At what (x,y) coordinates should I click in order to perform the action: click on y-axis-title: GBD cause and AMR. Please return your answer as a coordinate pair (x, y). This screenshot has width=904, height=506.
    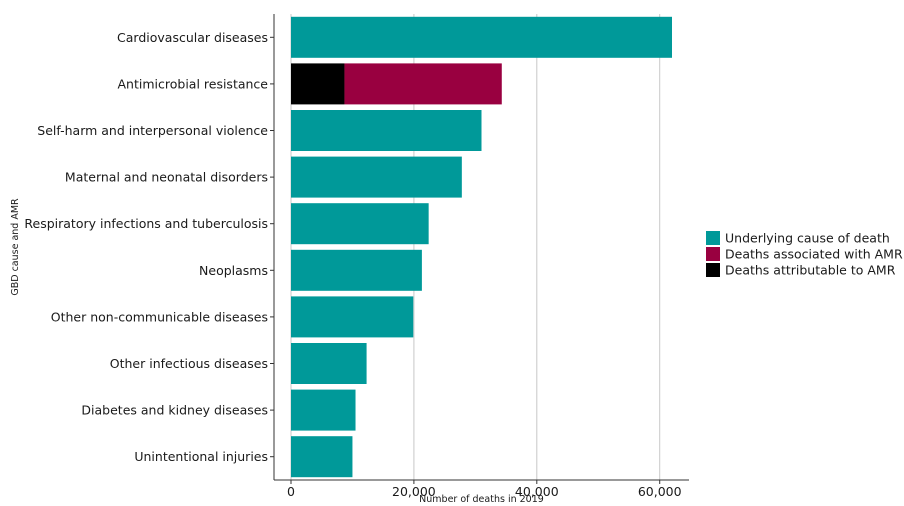
    Looking at the image, I should click on (15, 247).